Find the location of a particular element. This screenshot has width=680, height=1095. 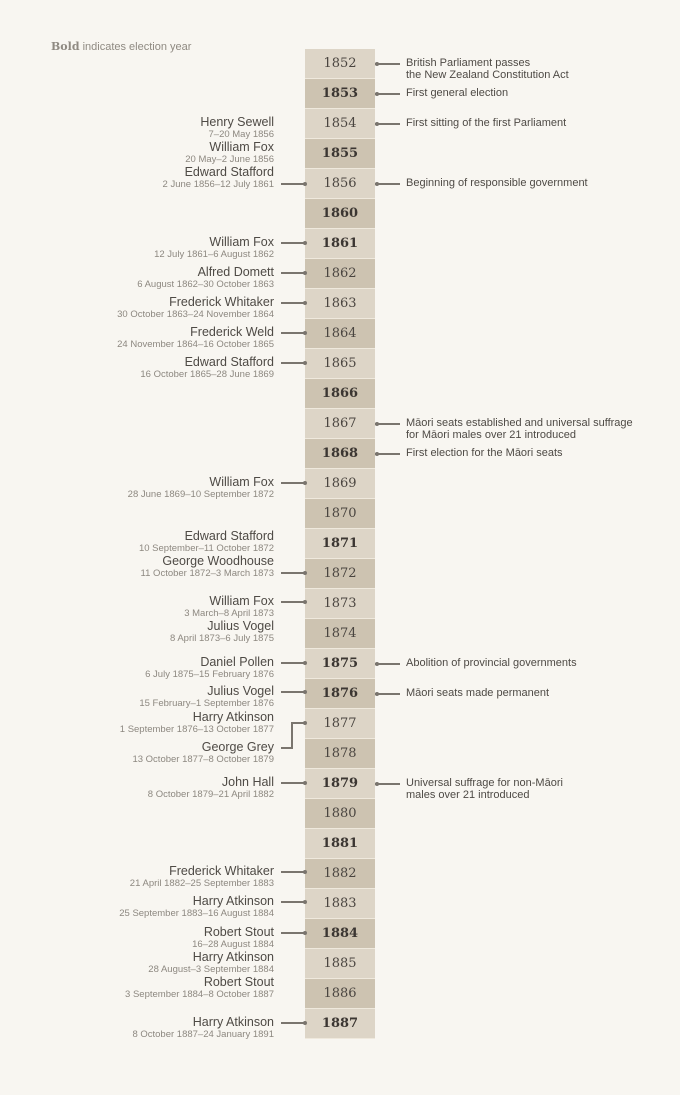

premier-dates: 10 September–11 October 1872 is located at coordinates (206, 548).